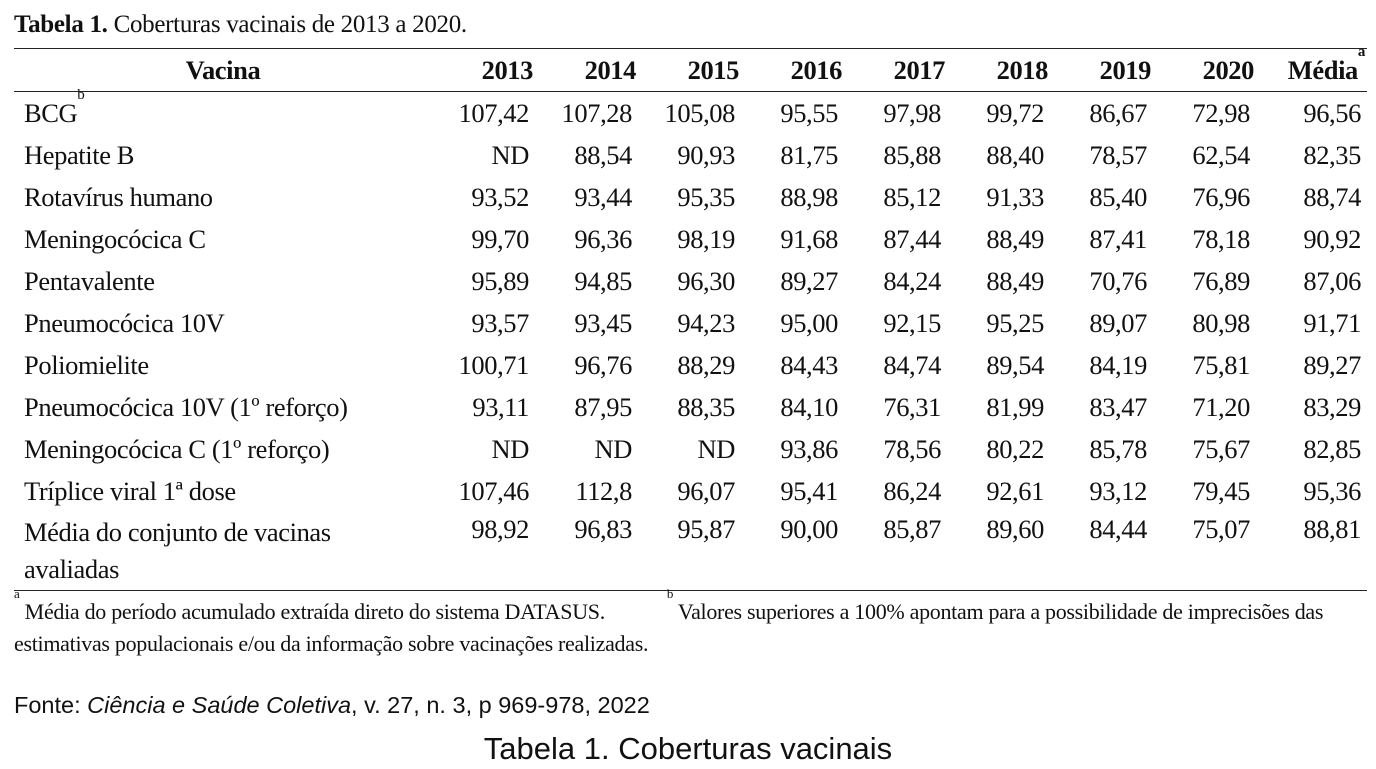  What do you see at coordinates (603, 322) in the screenshot?
I see `coverage-cell: 93,45` at bounding box center [603, 322].